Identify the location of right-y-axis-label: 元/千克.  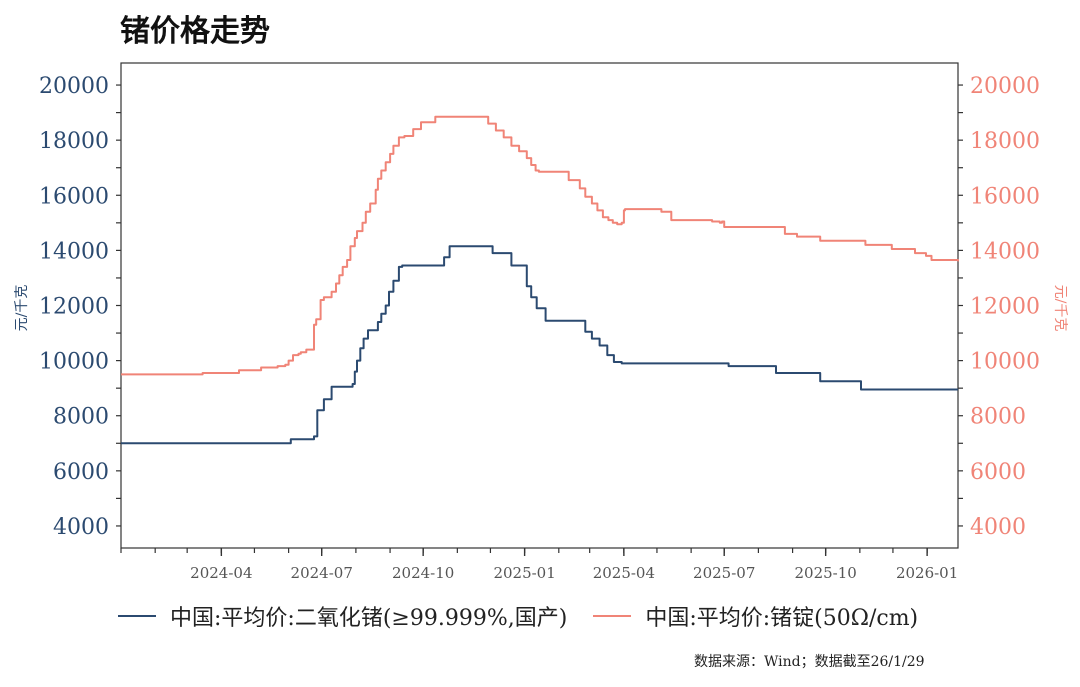
(1060, 308).